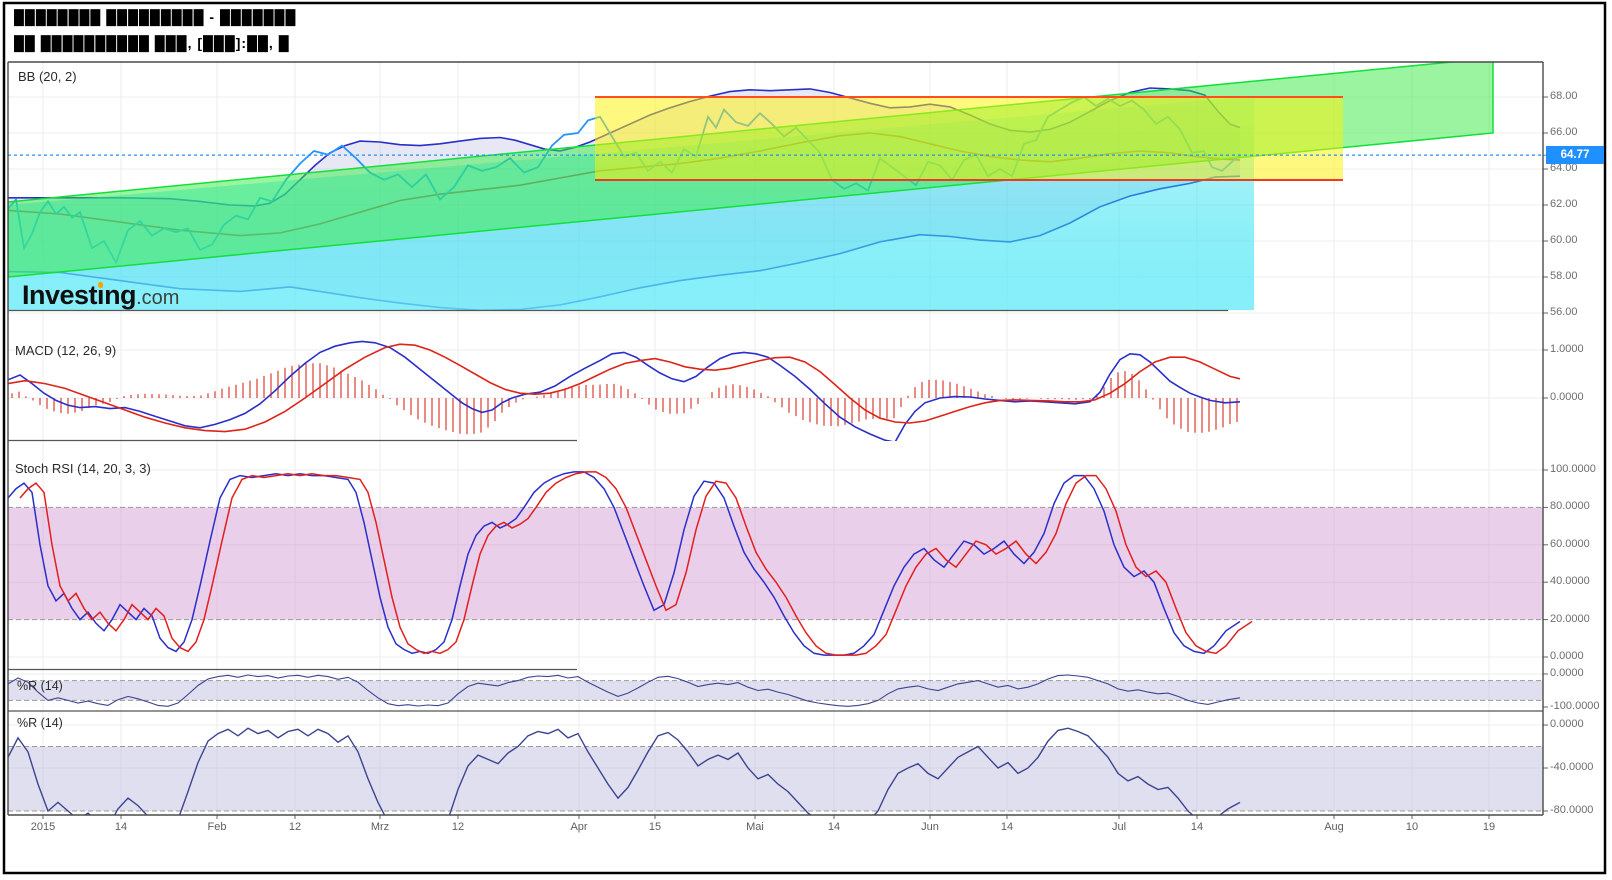 The image size is (1612, 880). What do you see at coordinates (1573, 469) in the screenshot?
I see `y-axis-label: 100.0000` at bounding box center [1573, 469].